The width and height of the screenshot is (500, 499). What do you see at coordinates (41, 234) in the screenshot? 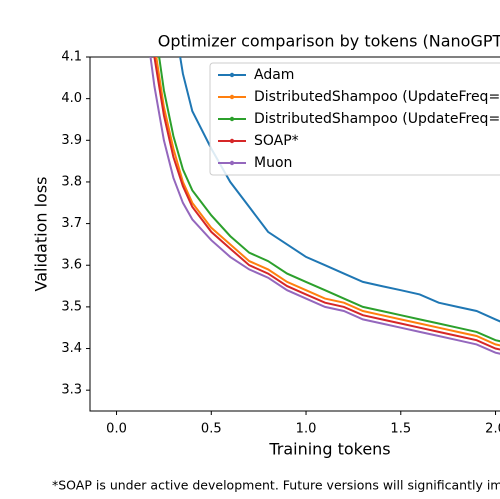
I see `y-axis-label: Validation loss` at bounding box center [41, 234].